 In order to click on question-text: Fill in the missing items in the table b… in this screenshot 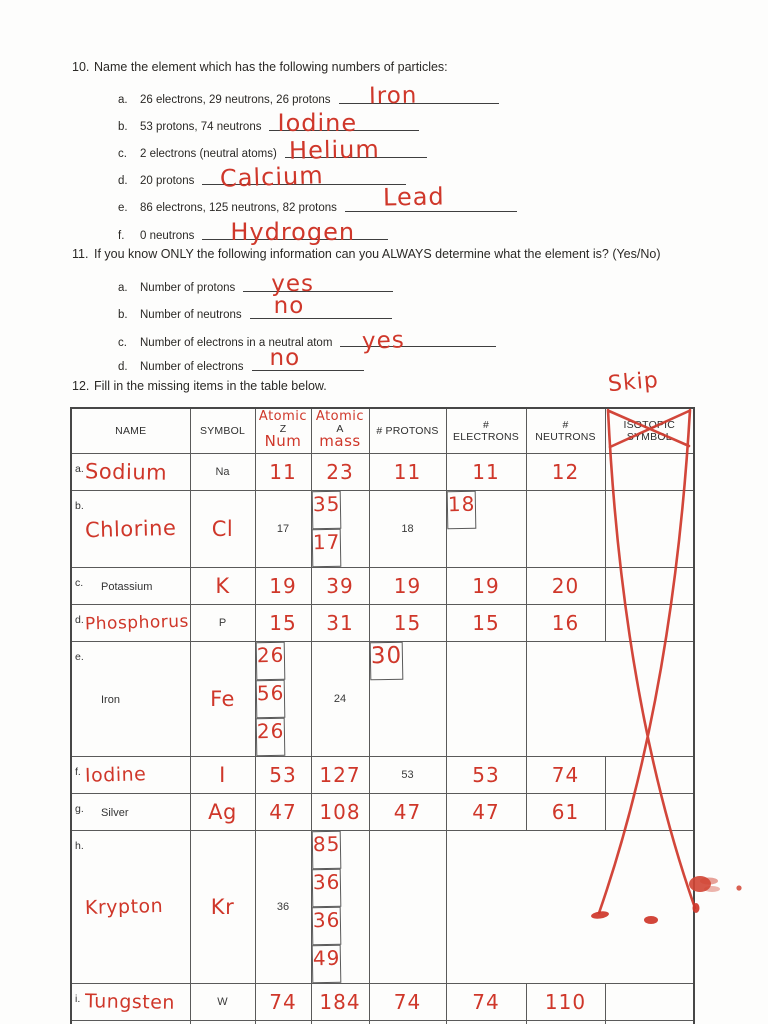, I will do `click(210, 386)`.